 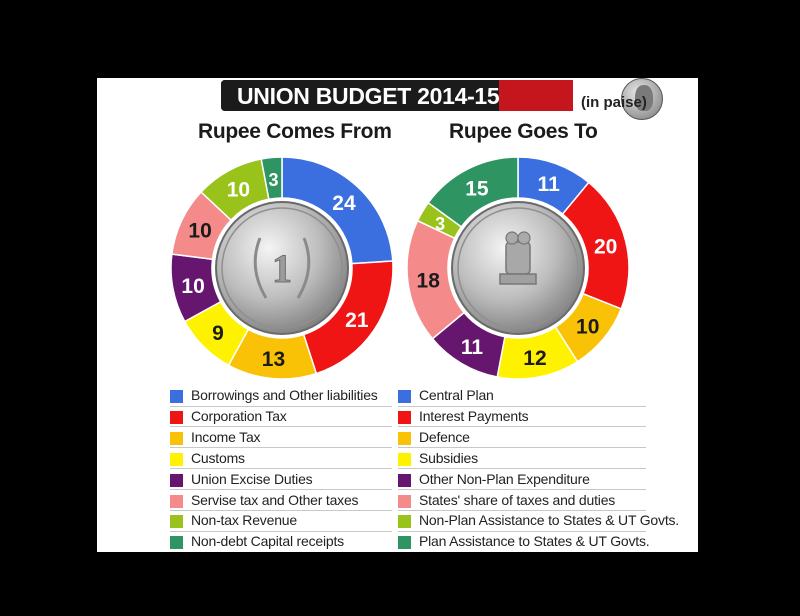 I want to click on donut-chart-goes-to: 11 20 10 12 11 18 3 15, so click(x=518, y=268).